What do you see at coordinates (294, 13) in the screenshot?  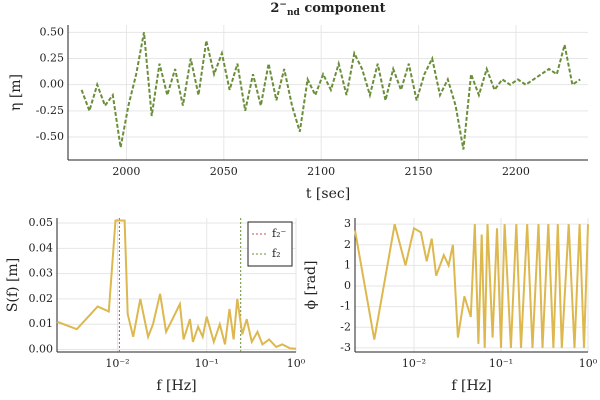 I see `title-part: nd` at bounding box center [294, 13].